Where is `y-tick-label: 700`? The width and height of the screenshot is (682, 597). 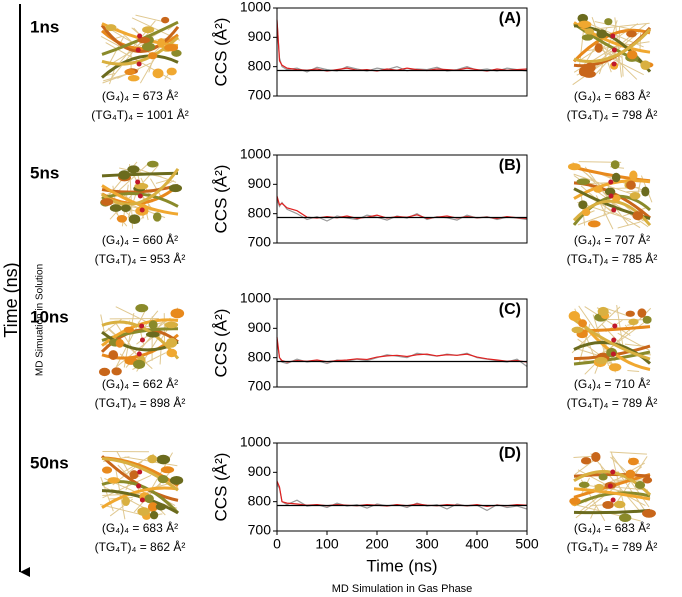
y-tick-label: 700 is located at coordinates (260, 95).